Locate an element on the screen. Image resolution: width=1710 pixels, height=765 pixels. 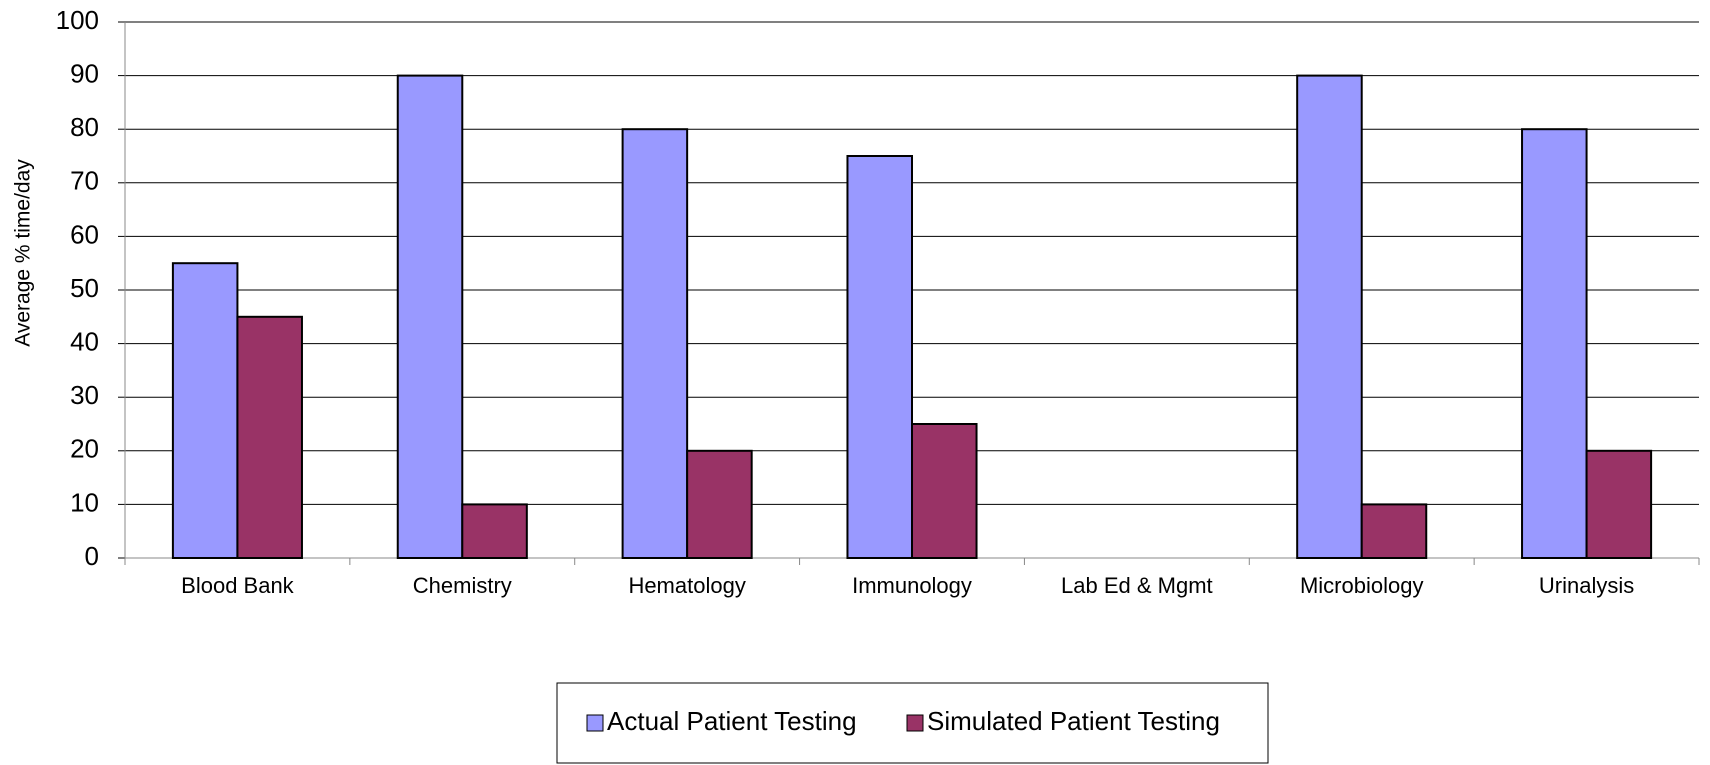
legend-label: Simulated Patient Testing is located at coordinates (1073, 721).